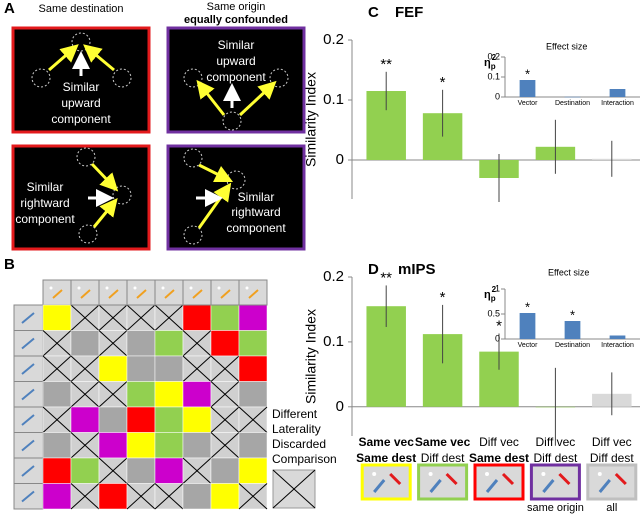 The image size is (640, 519). I want to click on x-tick-label: Interaction, so click(617, 103).